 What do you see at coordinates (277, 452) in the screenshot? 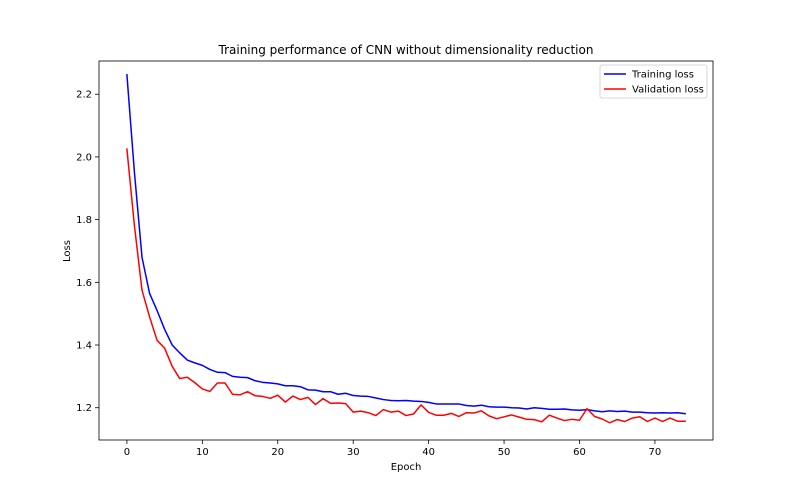
I see `x-tick-label: 20` at bounding box center [277, 452].